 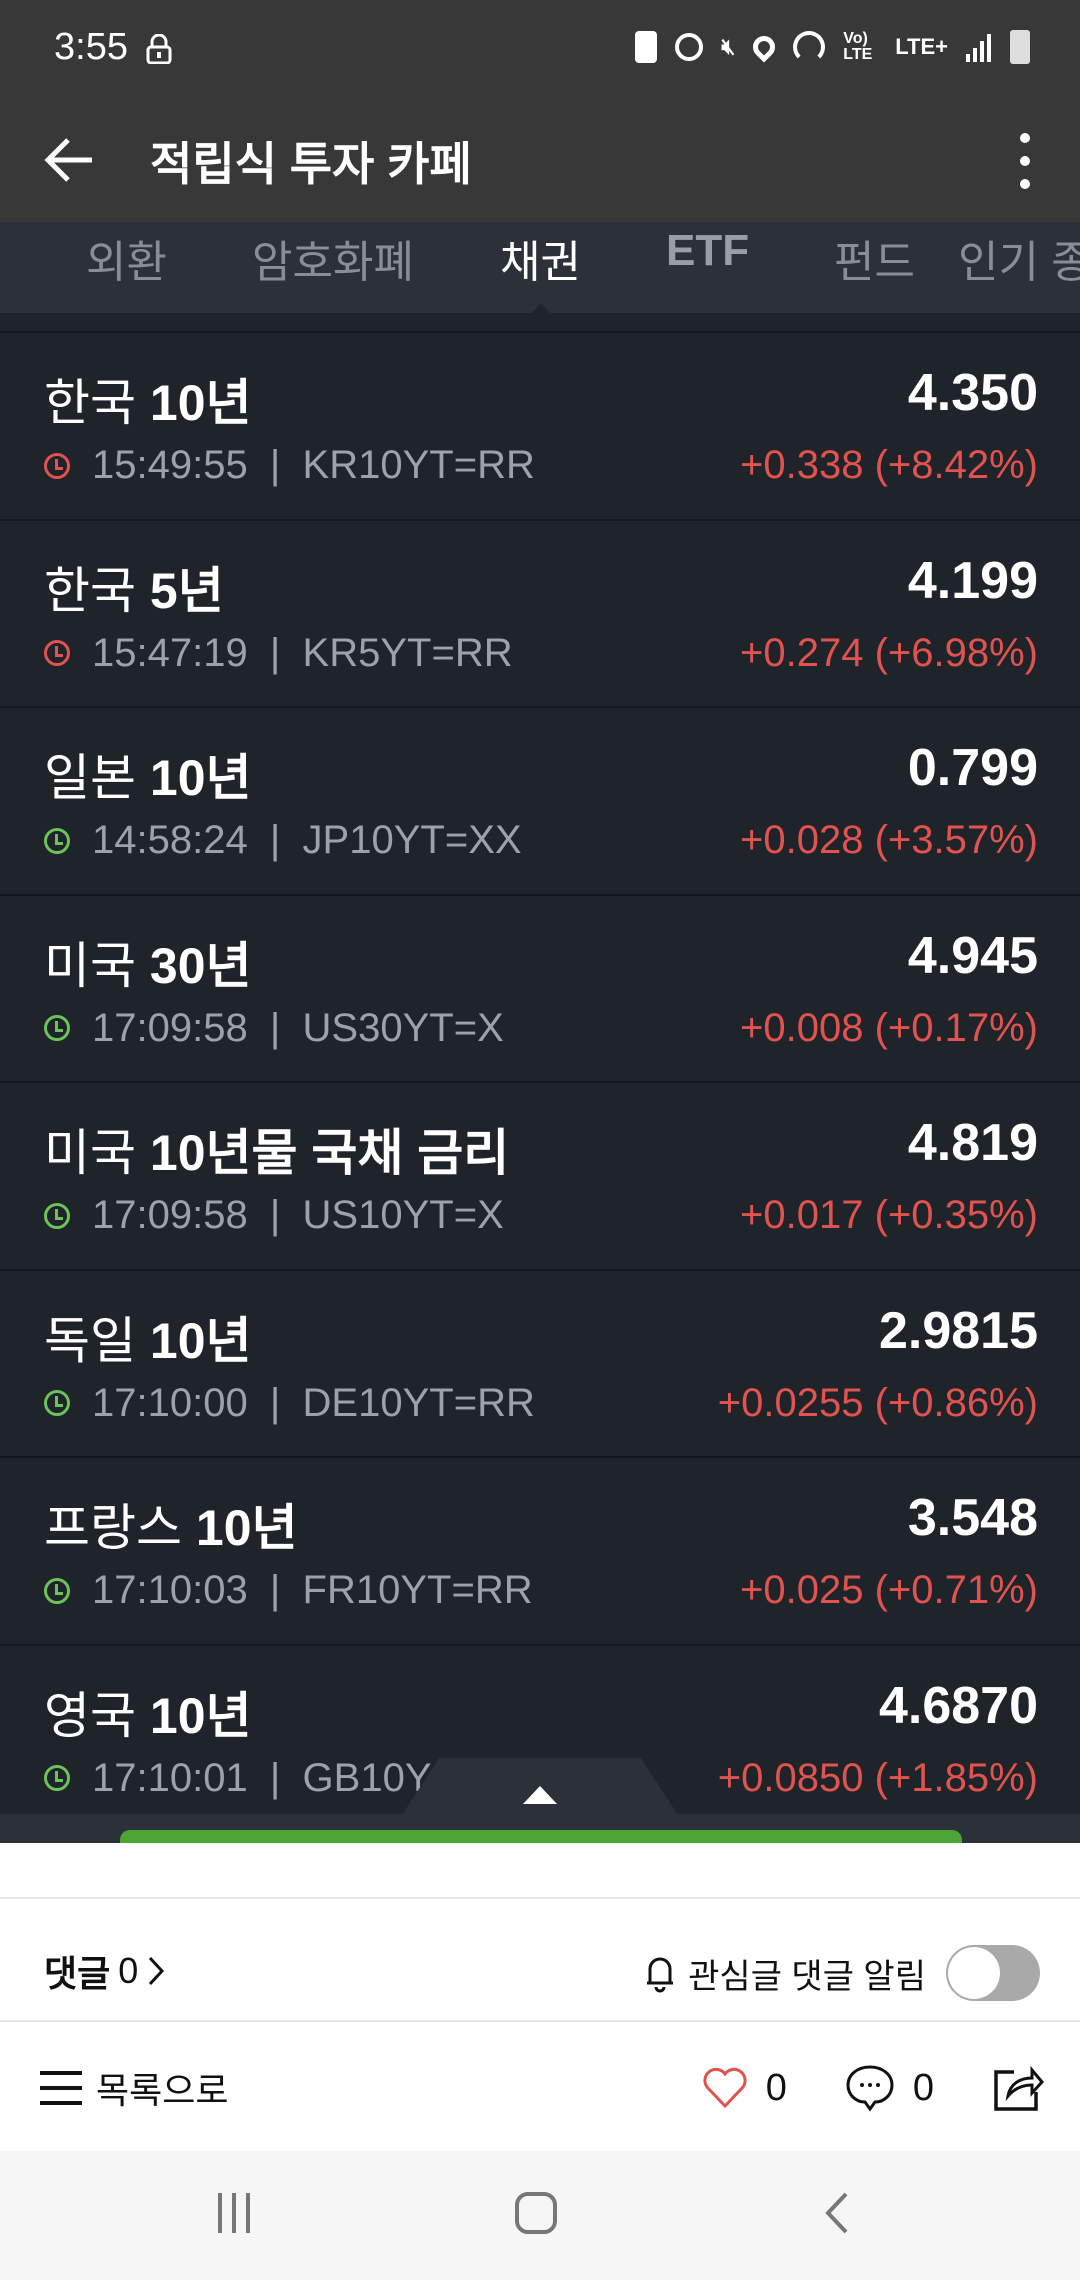 What do you see at coordinates (333, 262) in the screenshot?
I see `tab-crypto: 암호화폐` at bounding box center [333, 262].